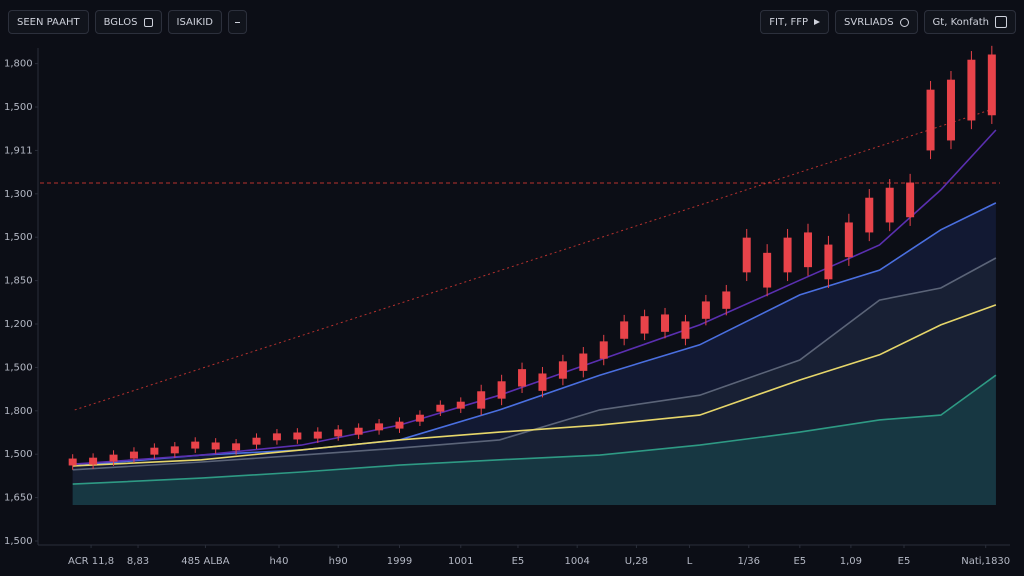 The width and height of the screenshot is (1024, 576). Describe the element at coordinates (788, 22) in the screenshot. I see `button-label: FIT, FFP` at that location.